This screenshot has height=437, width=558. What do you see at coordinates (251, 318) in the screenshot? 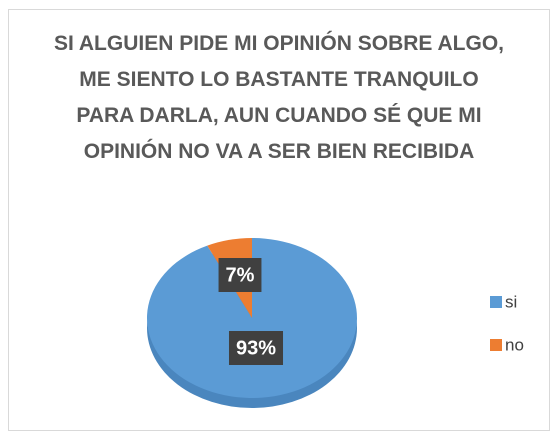
I see `pie-slice` at bounding box center [251, 318].